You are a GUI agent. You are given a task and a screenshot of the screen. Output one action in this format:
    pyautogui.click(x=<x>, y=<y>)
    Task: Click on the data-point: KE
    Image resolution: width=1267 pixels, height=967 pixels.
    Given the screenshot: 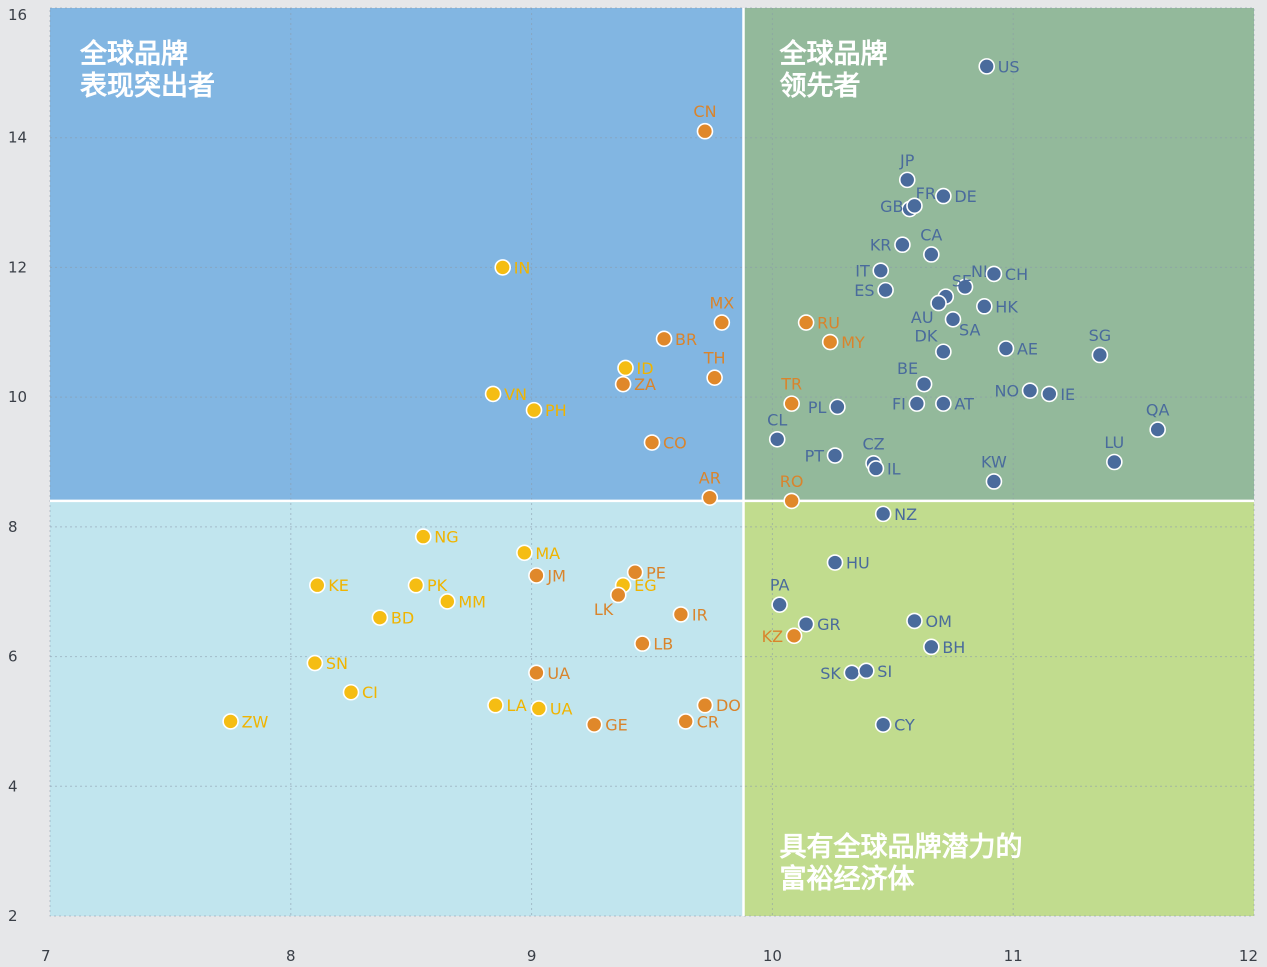 What is the action you would take?
    pyautogui.click(x=328, y=585)
    